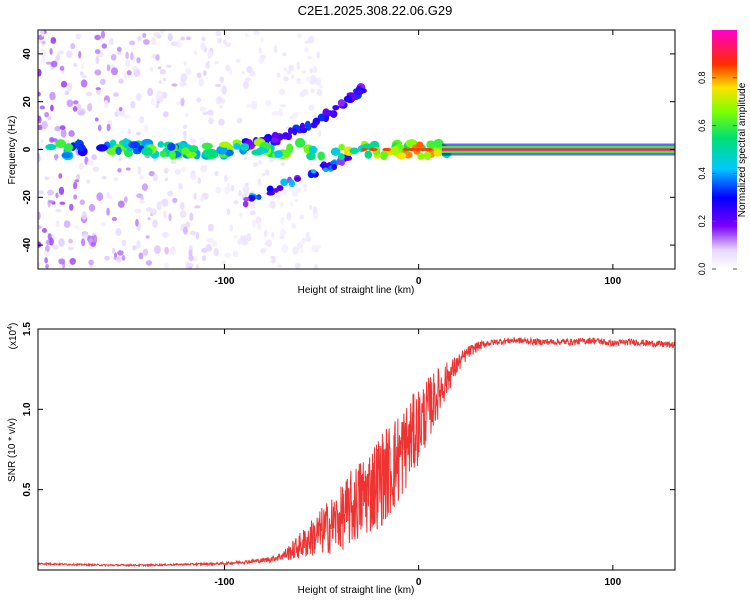 The image size is (750, 600). I want to click on snr-x-axis-label: Height of straight line (km), so click(356, 590).